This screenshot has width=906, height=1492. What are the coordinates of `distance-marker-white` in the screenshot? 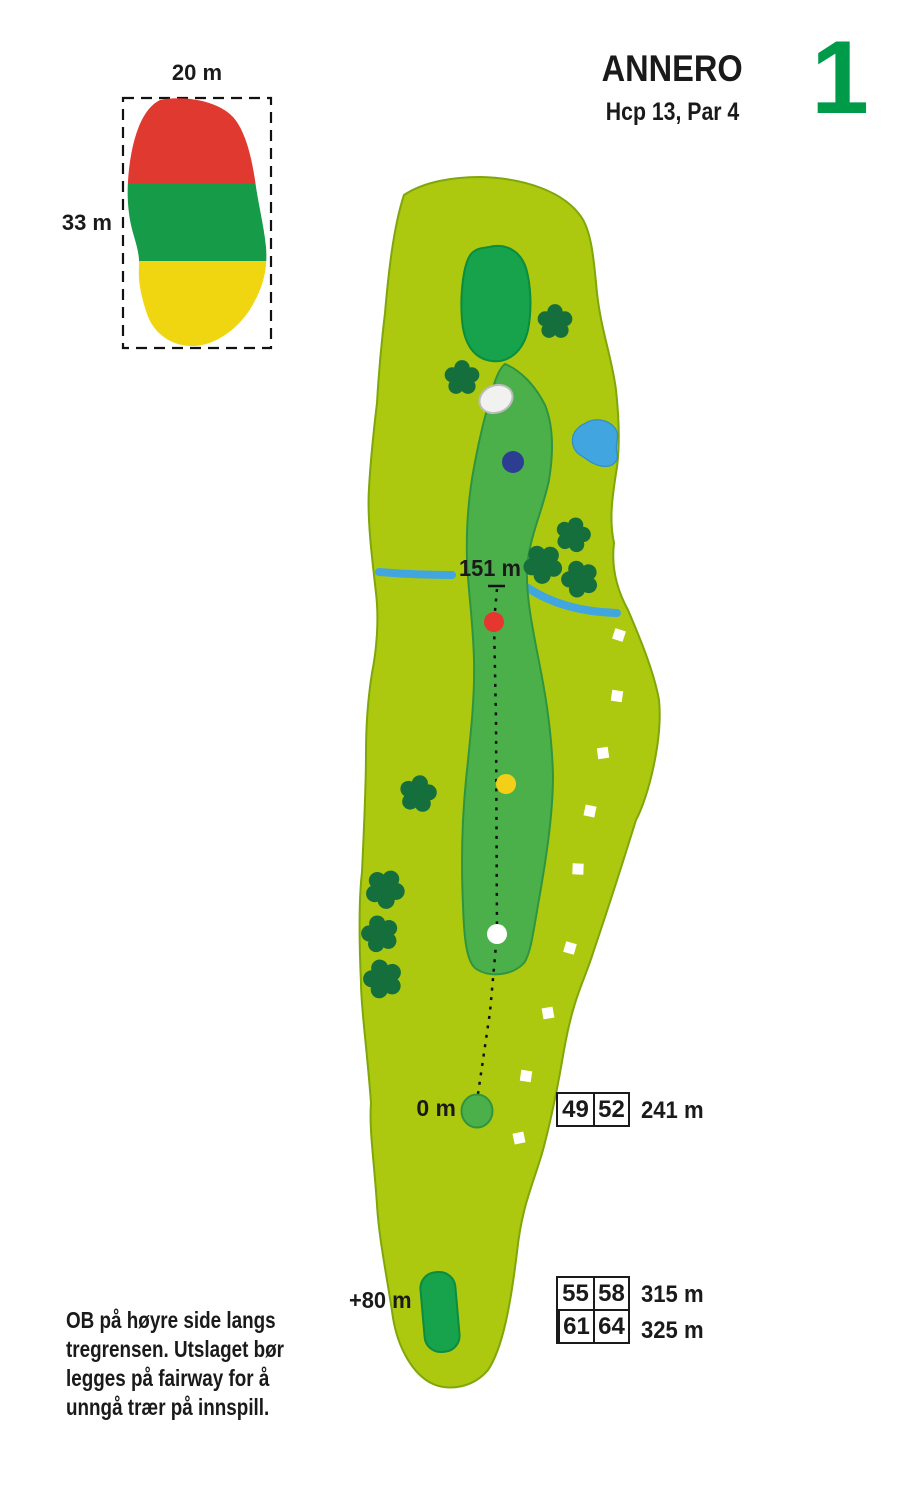 It's located at (497, 934).